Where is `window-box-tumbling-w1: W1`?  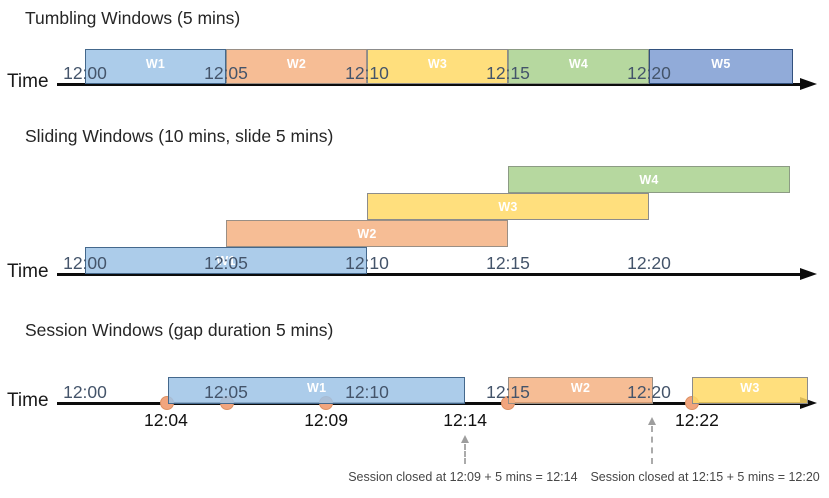
window-box-tumbling-w1: W1 is located at coordinates (155, 66).